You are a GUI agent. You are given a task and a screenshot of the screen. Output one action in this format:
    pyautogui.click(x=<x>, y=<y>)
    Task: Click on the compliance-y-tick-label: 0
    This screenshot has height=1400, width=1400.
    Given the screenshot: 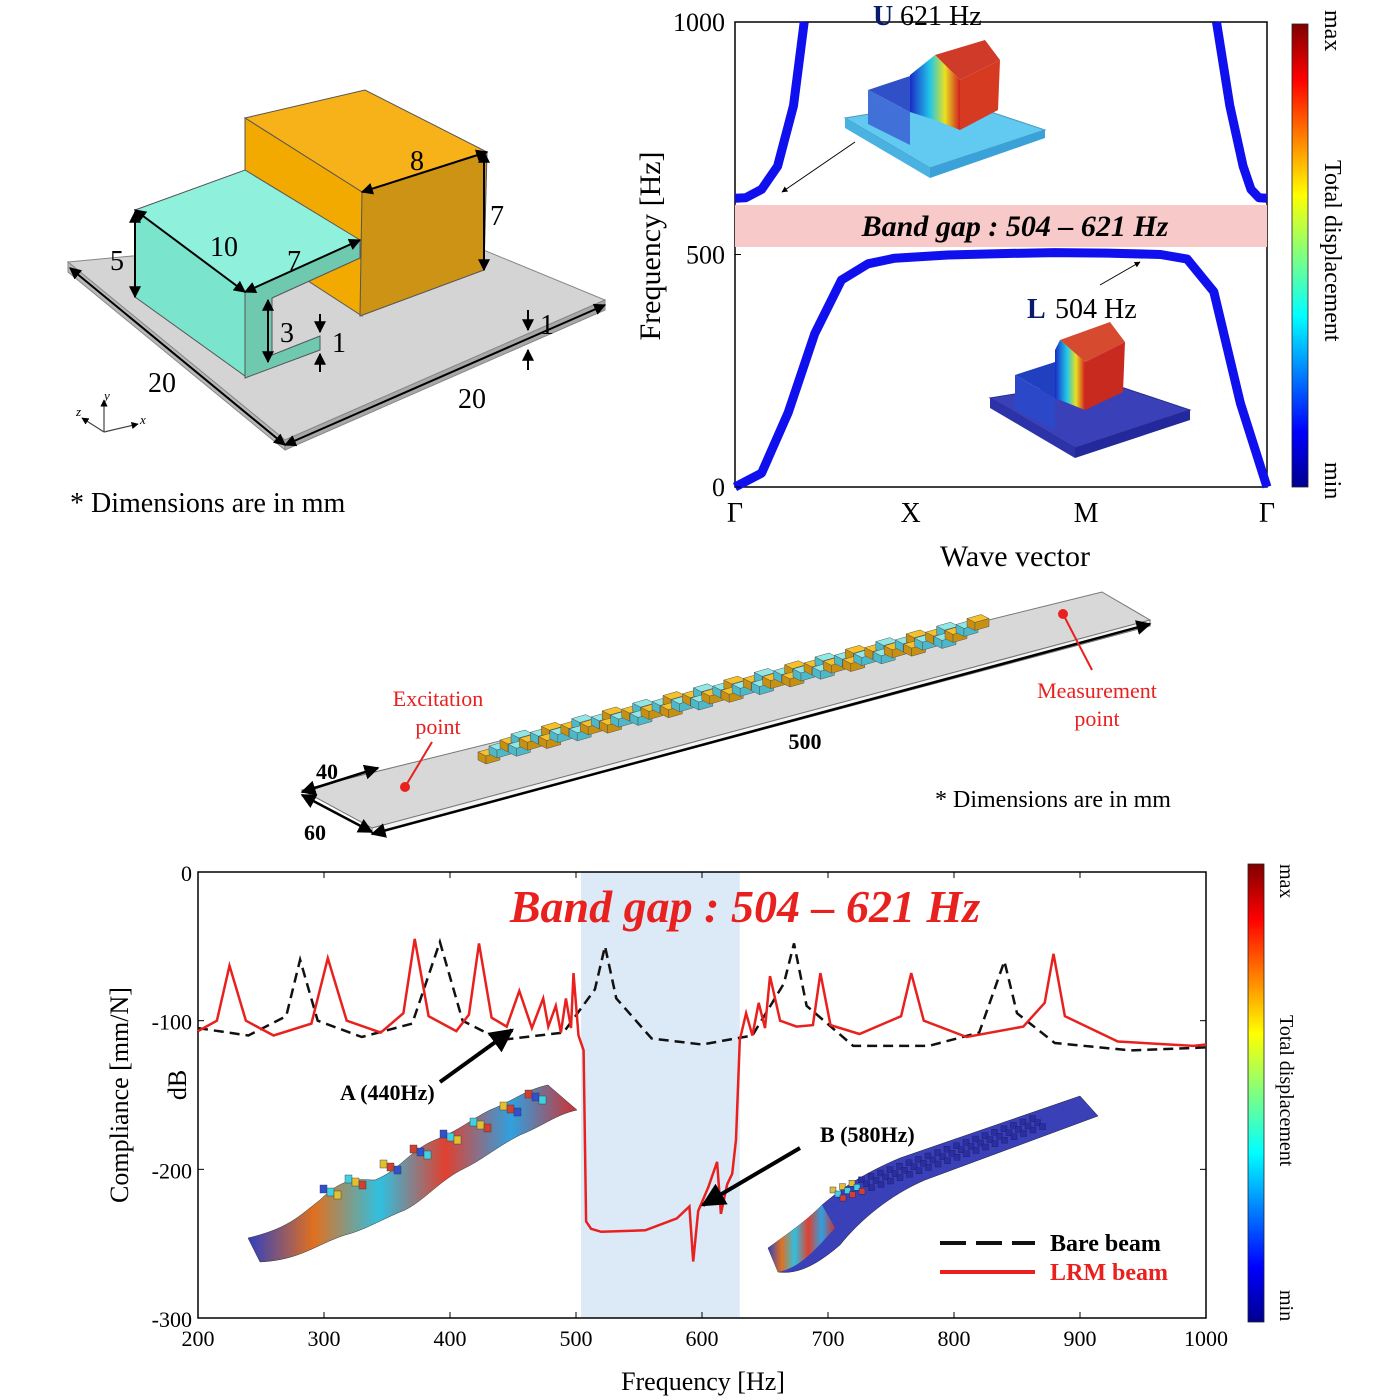 What is the action you would take?
    pyautogui.click(x=186, y=873)
    